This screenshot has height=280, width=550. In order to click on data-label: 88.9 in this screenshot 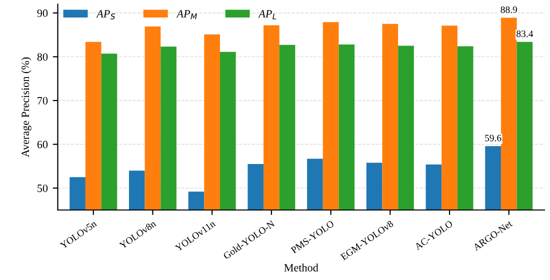, I will do `click(508, 10)`.